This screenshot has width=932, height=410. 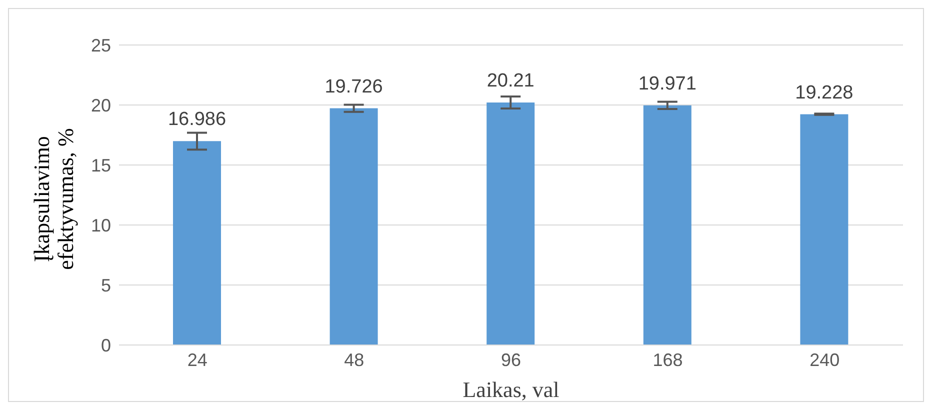 What do you see at coordinates (100, 45) in the screenshot?
I see `y-tick-label: 25` at bounding box center [100, 45].